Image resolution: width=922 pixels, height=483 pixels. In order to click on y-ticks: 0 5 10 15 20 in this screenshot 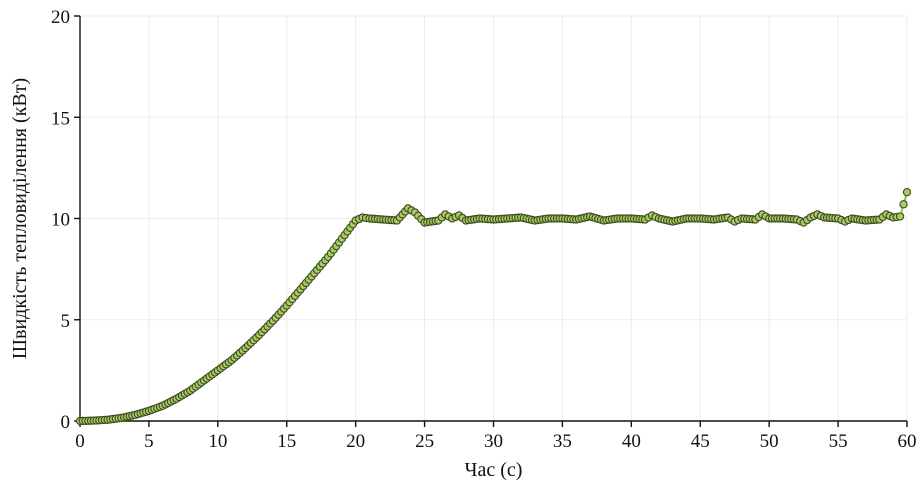, I will do `click(65, 220)`.